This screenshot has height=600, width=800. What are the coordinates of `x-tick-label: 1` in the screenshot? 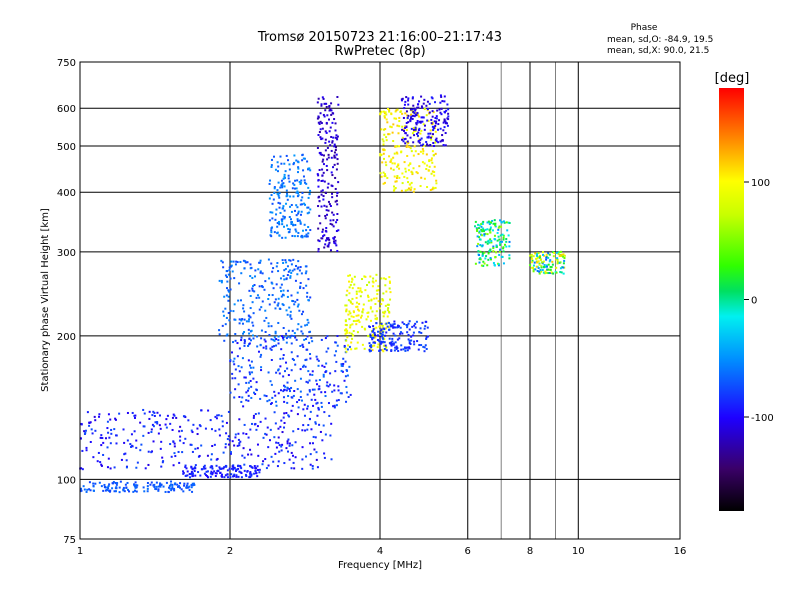 It's located at (80, 551).